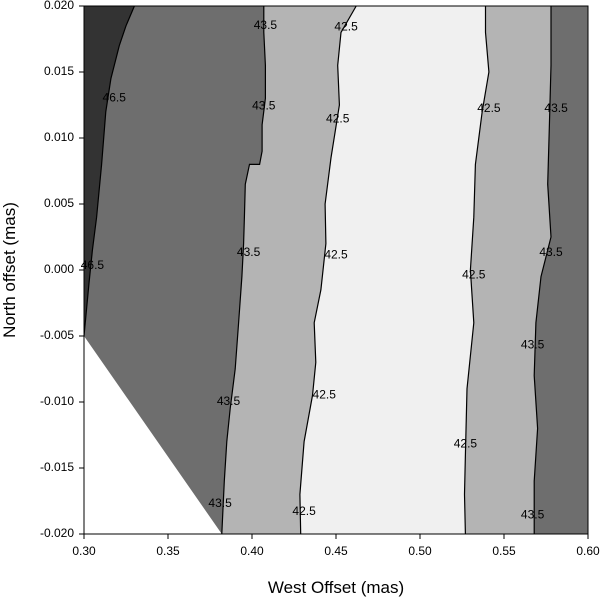 The height and width of the screenshot is (600, 600). Describe the element at coordinates (59, 137) in the screenshot. I see `y-tick-label: 0.010` at that location.